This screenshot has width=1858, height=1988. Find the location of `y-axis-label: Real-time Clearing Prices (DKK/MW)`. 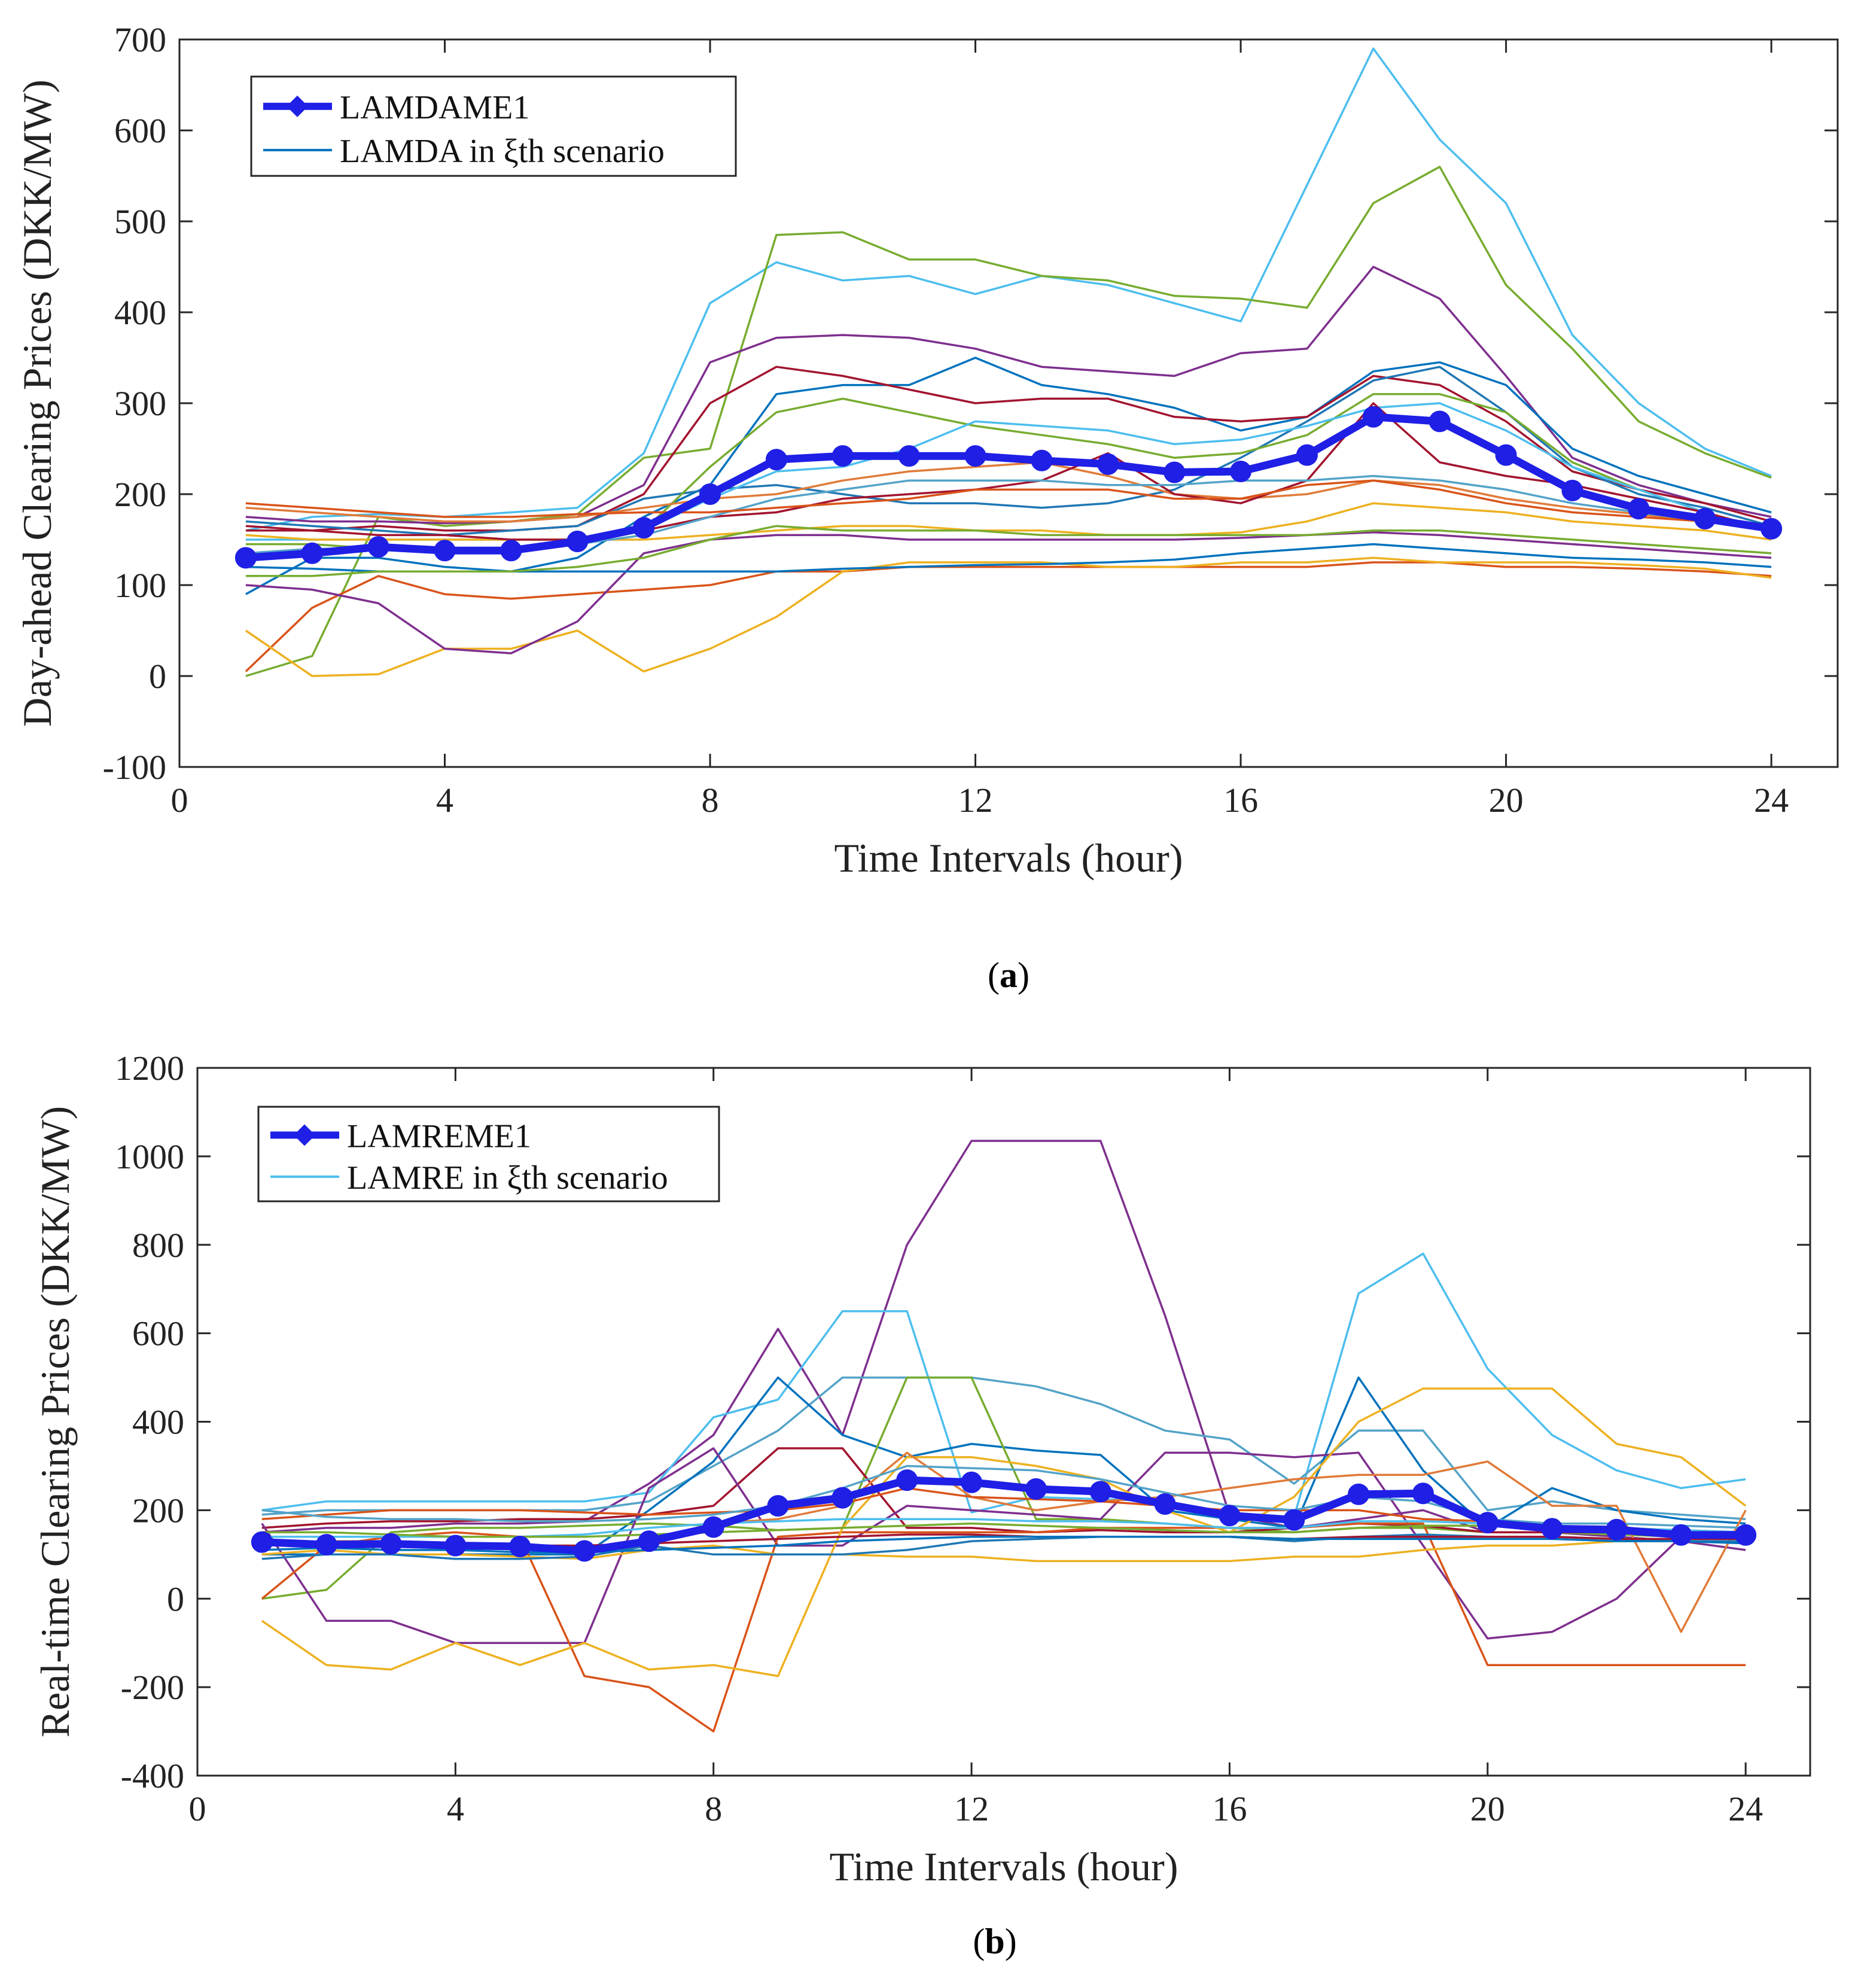

y-axis-label: Real-time Clearing Prices (DKK/MW) is located at coordinates (55, 1422).